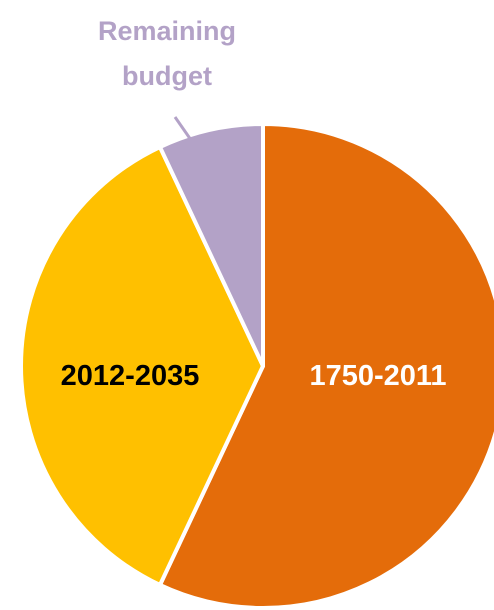 This screenshot has width=494, height=610. What do you see at coordinates (211, 245) in the screenshot?
I see `pie-slice-remaining-budget` at bounding box center [211, 245].